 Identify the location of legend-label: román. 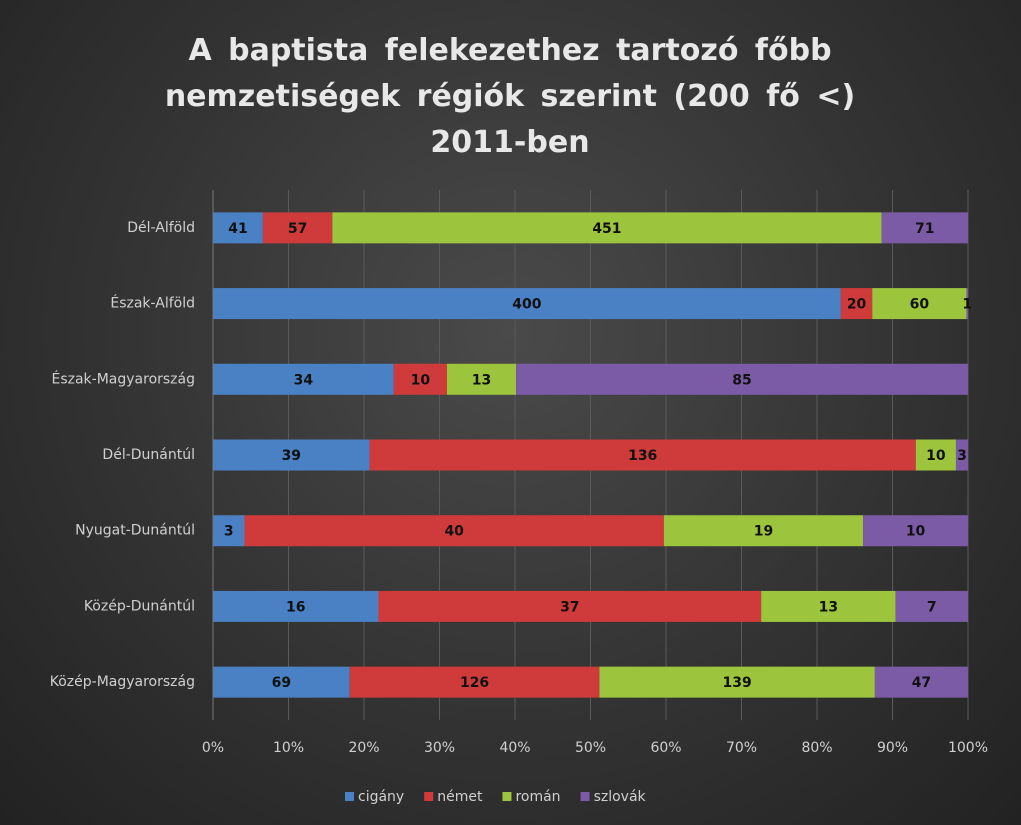
(537, 797).